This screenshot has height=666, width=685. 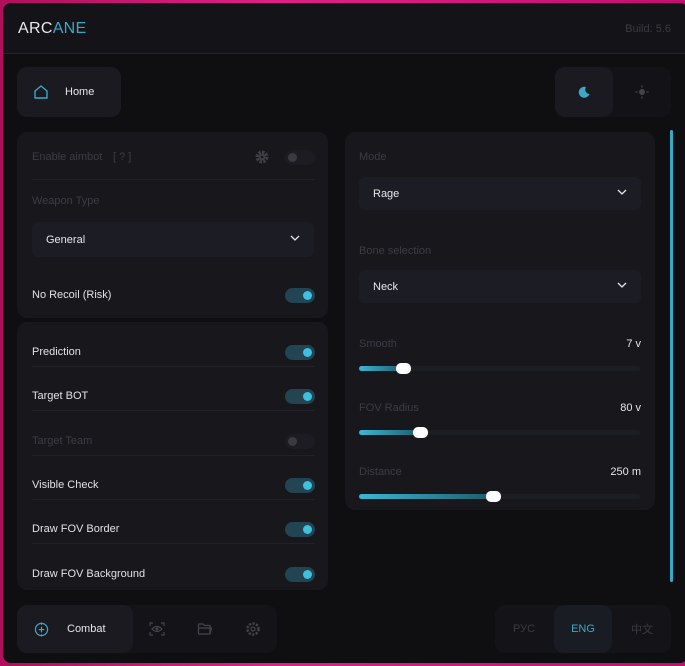 What do you see at coordinates (66, 239) in the screenshot?
I see `weapon-type-value: General` at bounding box center [66, 239].